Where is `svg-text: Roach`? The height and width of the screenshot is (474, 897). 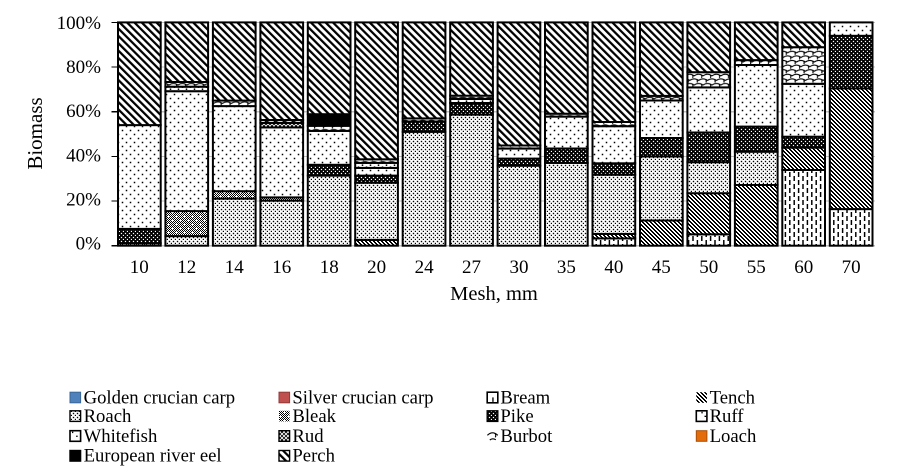 svg-text: Roach is located at coordinates (108, 416).